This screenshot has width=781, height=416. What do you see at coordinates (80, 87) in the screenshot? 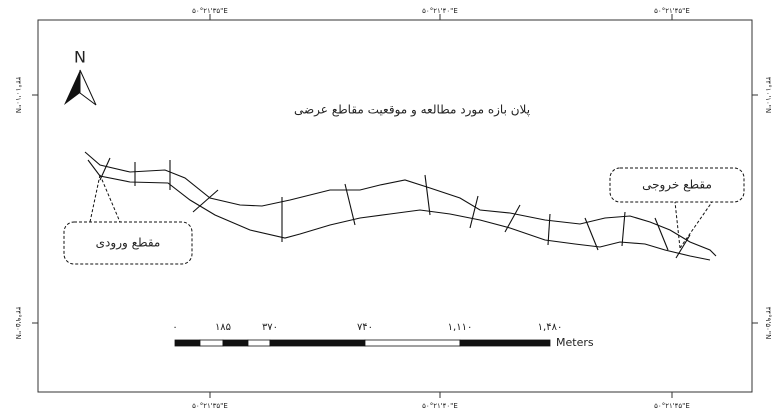
I see `north-arrow` at bounding box center [80, 87].